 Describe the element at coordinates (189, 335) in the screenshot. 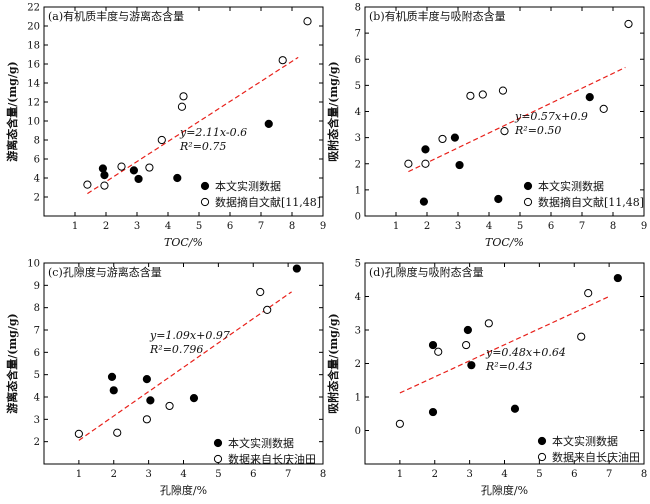

I see `regression-equation: y=1.09x+0.97` at that location.